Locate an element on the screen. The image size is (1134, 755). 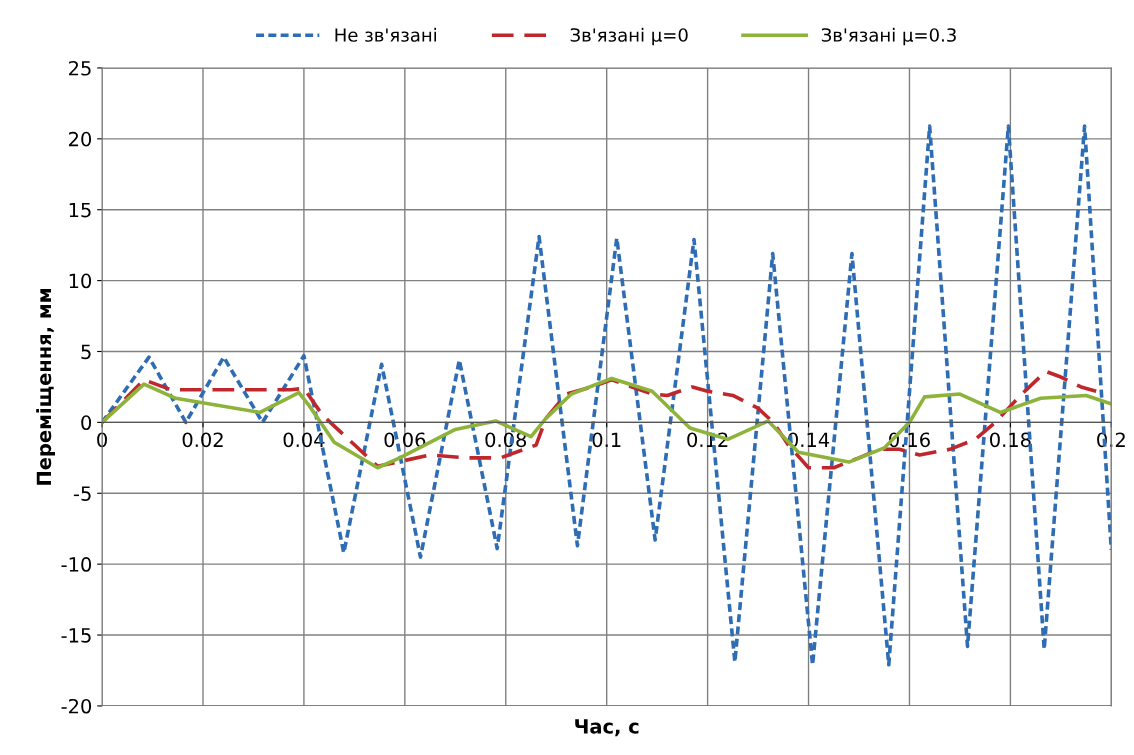
x-tick-label: 0.02 is located at coordinates (202, 440).